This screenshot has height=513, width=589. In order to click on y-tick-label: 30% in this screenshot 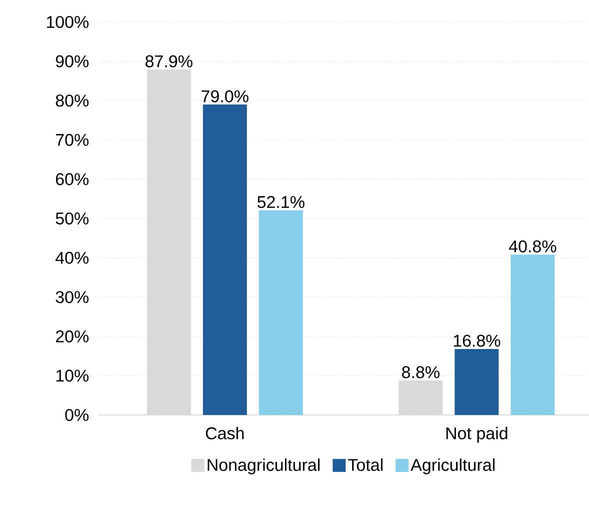, I will do `click(72, 297)`.